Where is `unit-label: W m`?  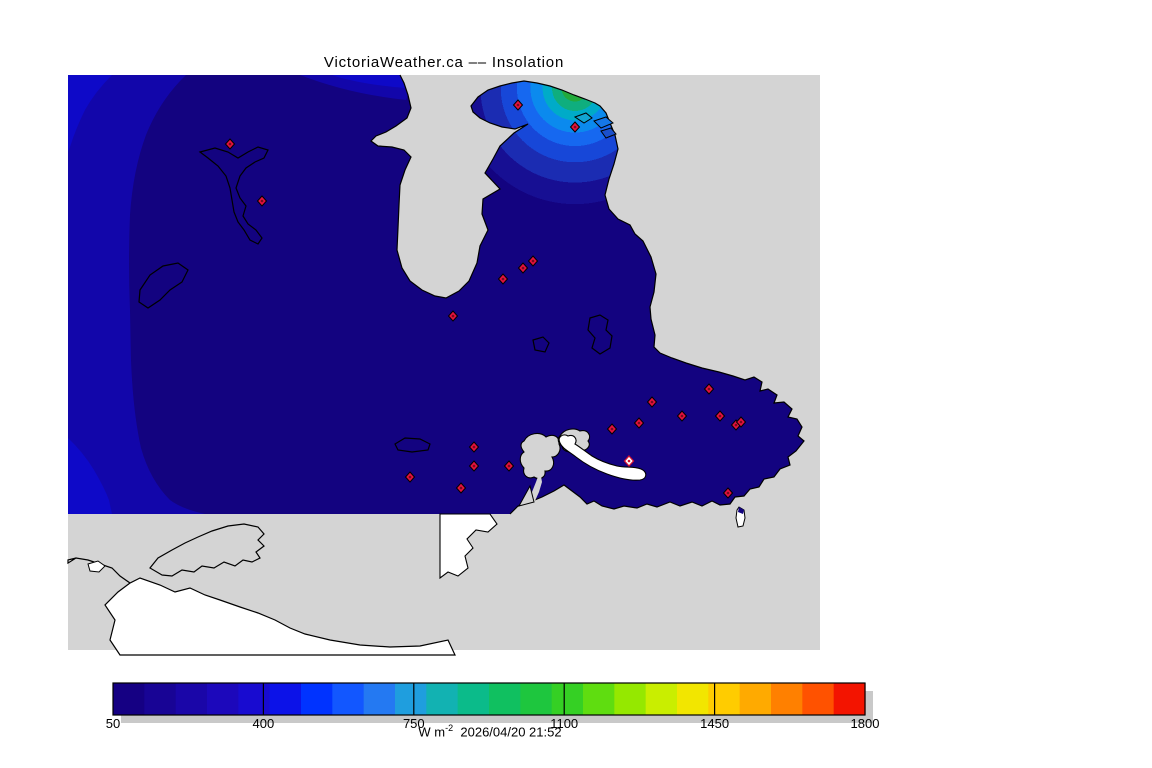
unit-label: W m is located at coordinates (432, 732).